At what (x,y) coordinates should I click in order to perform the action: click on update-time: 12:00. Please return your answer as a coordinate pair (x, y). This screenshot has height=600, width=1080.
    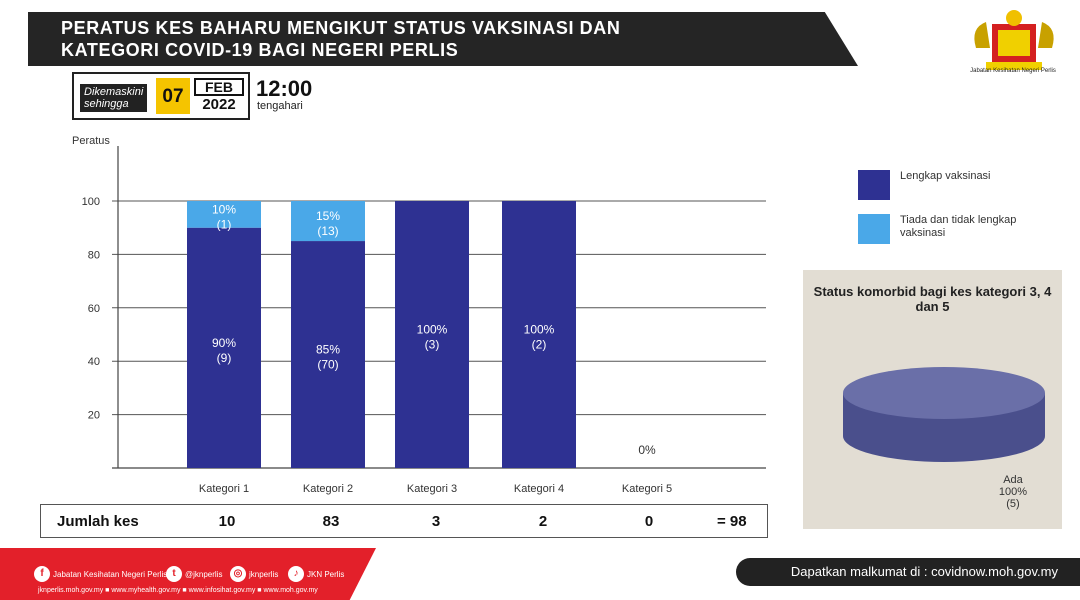
    Looking at the image, I should click on (284, 88).